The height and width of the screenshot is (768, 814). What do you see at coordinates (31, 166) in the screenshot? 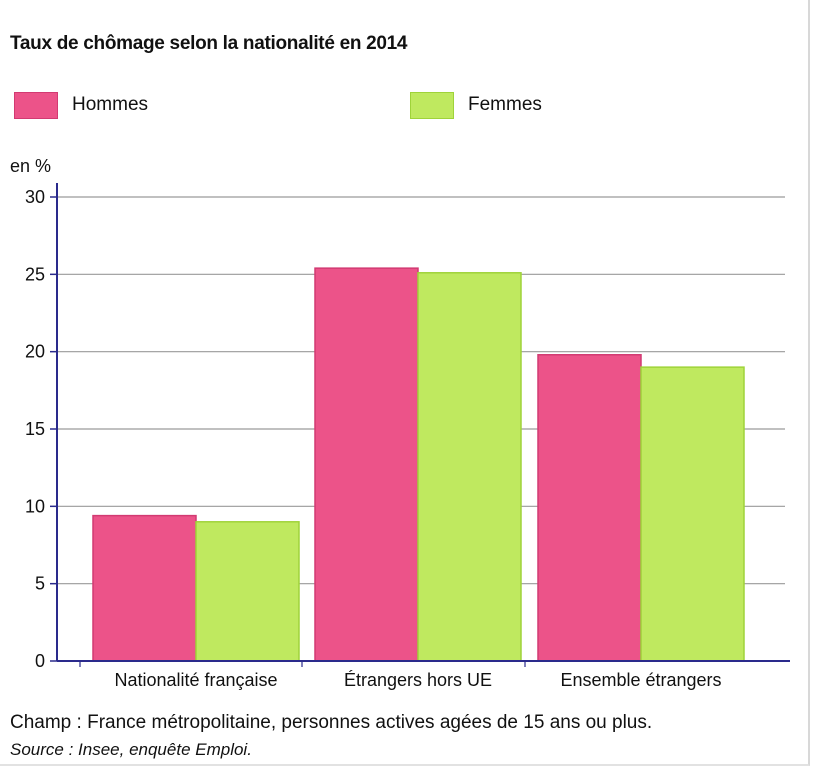
I see `y-axis-unit-label: en %` at bounding box center [31, 166].